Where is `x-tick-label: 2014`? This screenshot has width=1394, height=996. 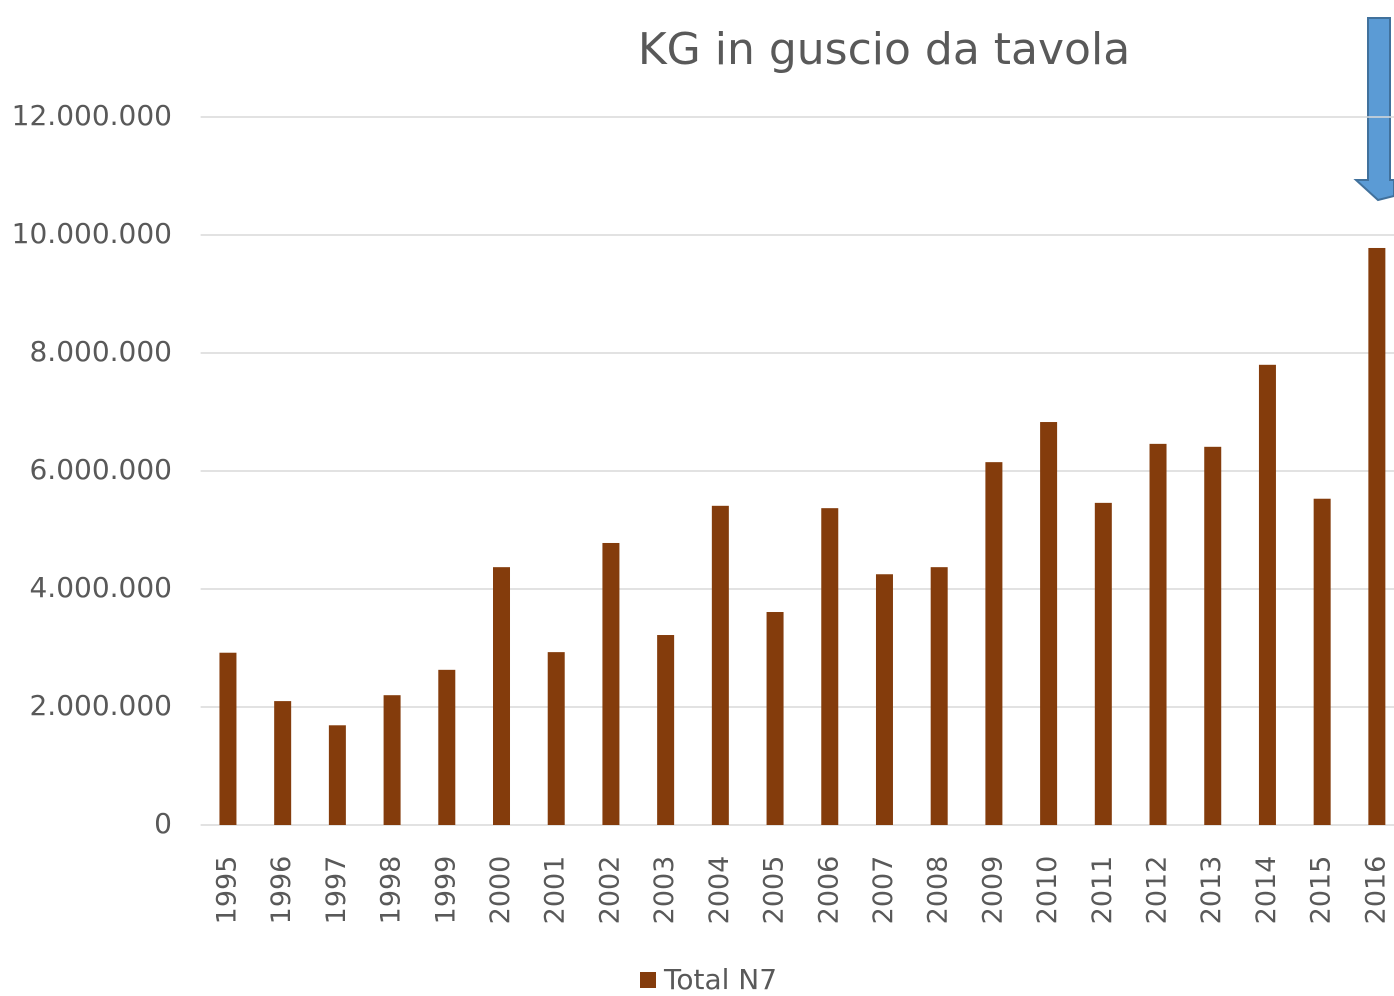 x-tick-label: 2014 is located at coordinates (1266, 890).